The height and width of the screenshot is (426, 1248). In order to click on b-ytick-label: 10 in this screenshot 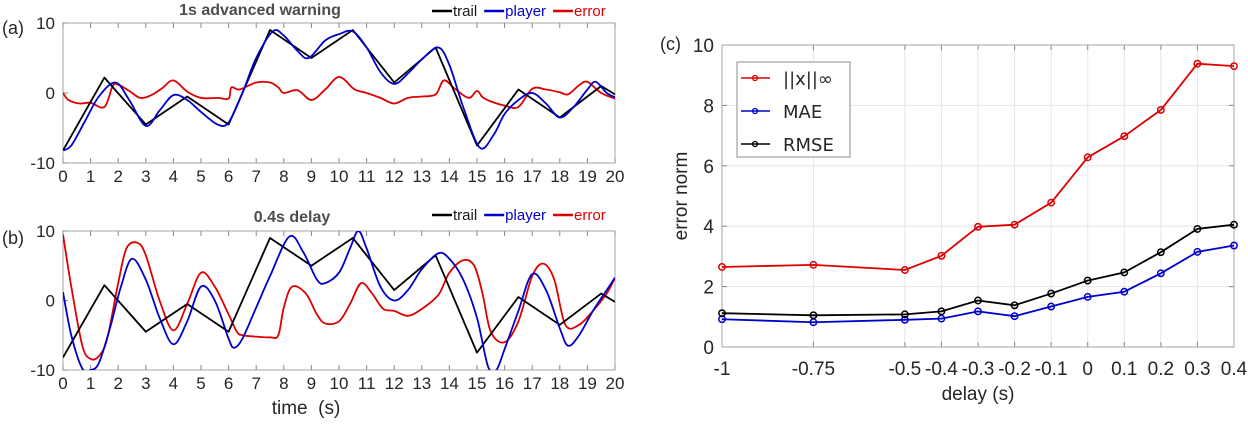, I will do `click(45, 231)`.